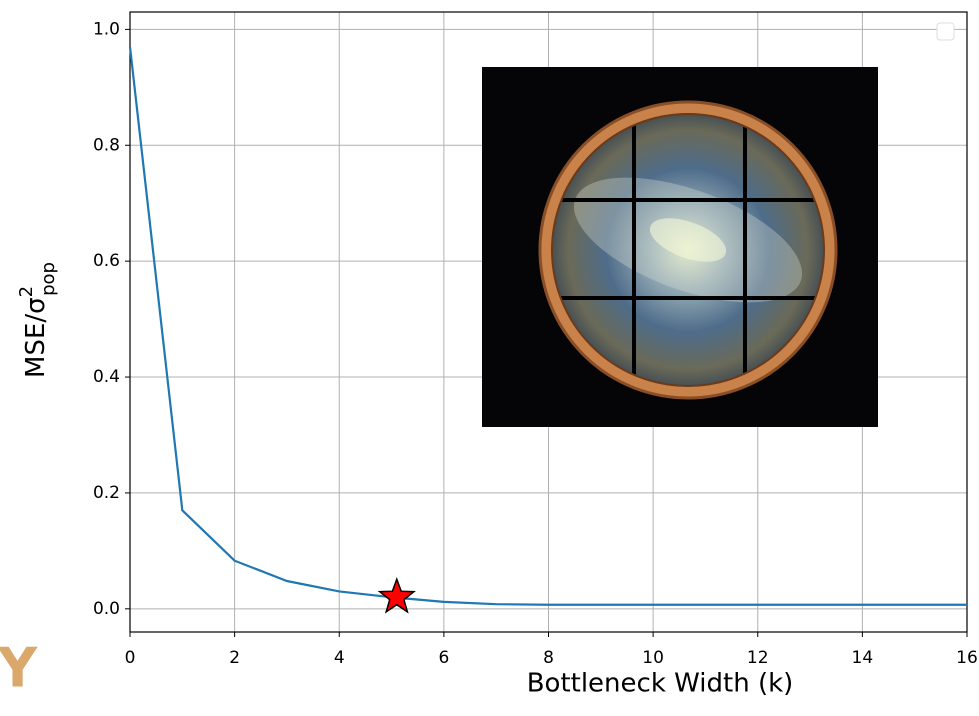 This screenshot has height=716, width=979. What do you see at coordinates (234, 658) in the screenshot?
I see `x-tick-label: 2` at bounding box center [234, 658].